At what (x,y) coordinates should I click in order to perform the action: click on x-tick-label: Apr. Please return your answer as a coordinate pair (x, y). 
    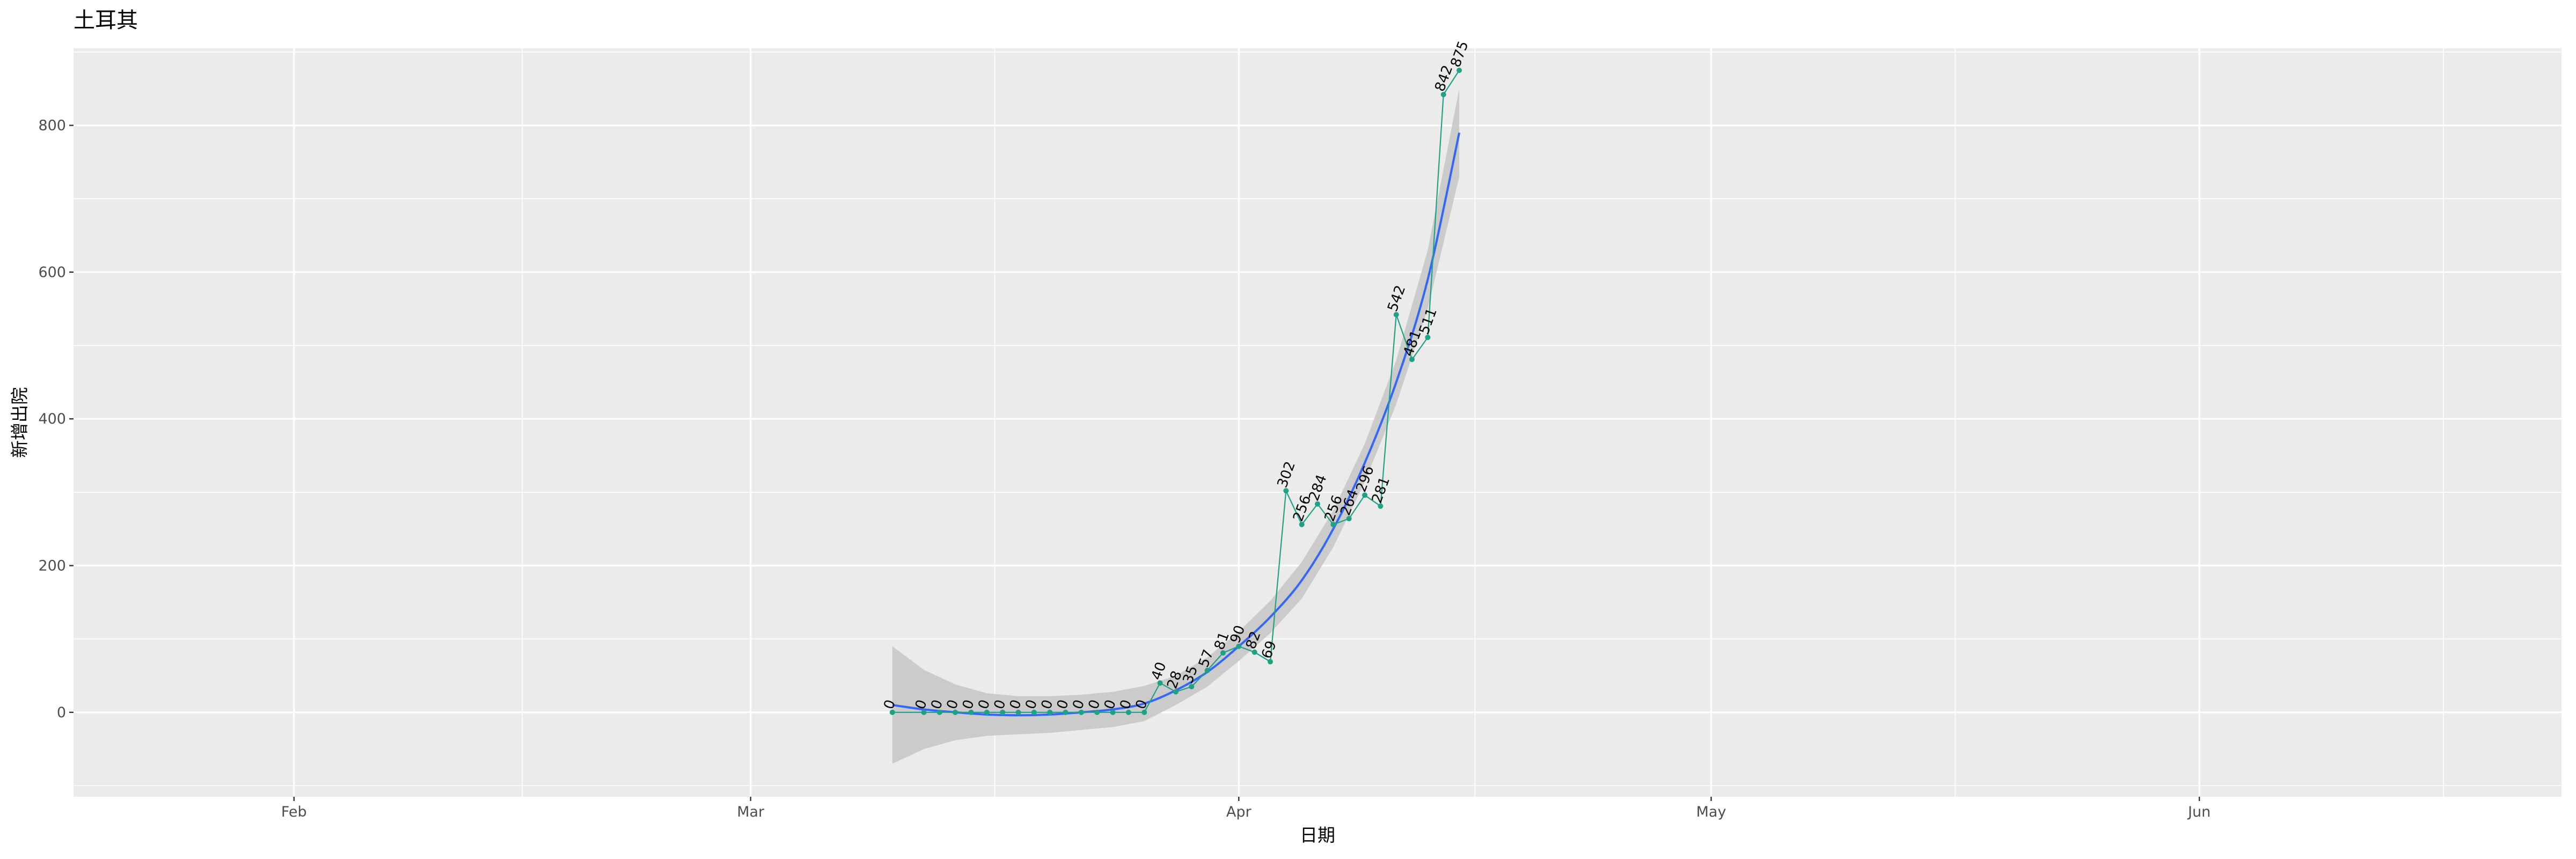
    Looking at the image, I should click on (1239, 812).